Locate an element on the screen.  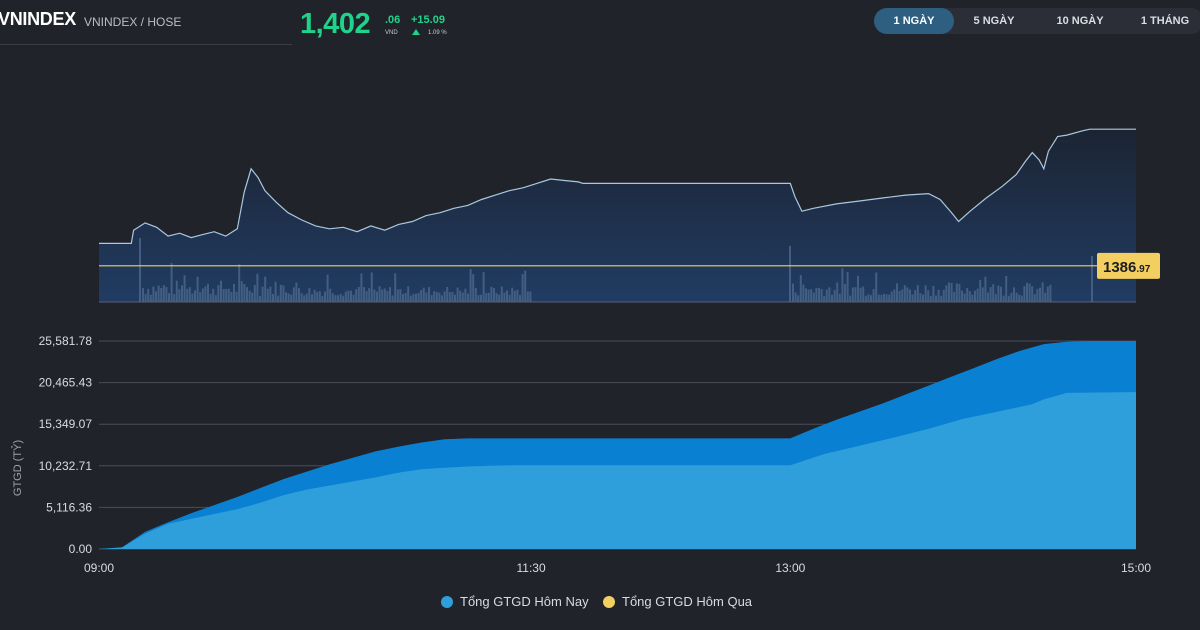
price-decimal: .06 is located at coordinates (393, 20).